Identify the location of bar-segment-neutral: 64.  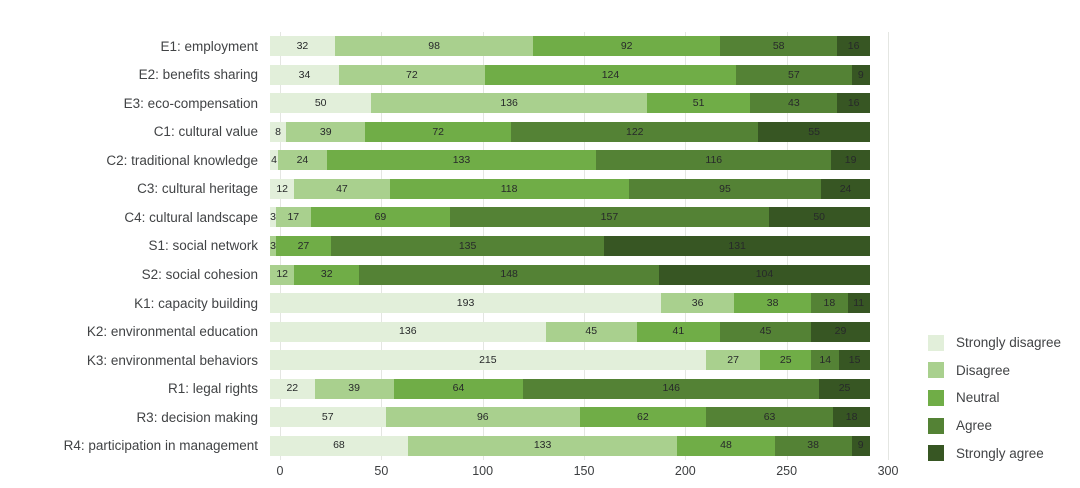
(458, 388).